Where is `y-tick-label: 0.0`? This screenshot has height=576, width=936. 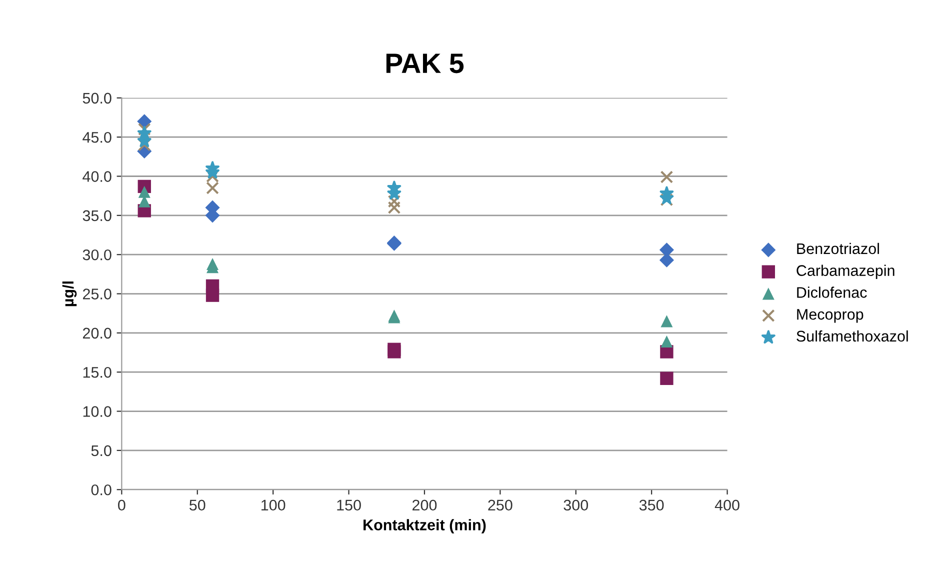 y-tick-label: 0.0 is located at coordinates (101, 490).